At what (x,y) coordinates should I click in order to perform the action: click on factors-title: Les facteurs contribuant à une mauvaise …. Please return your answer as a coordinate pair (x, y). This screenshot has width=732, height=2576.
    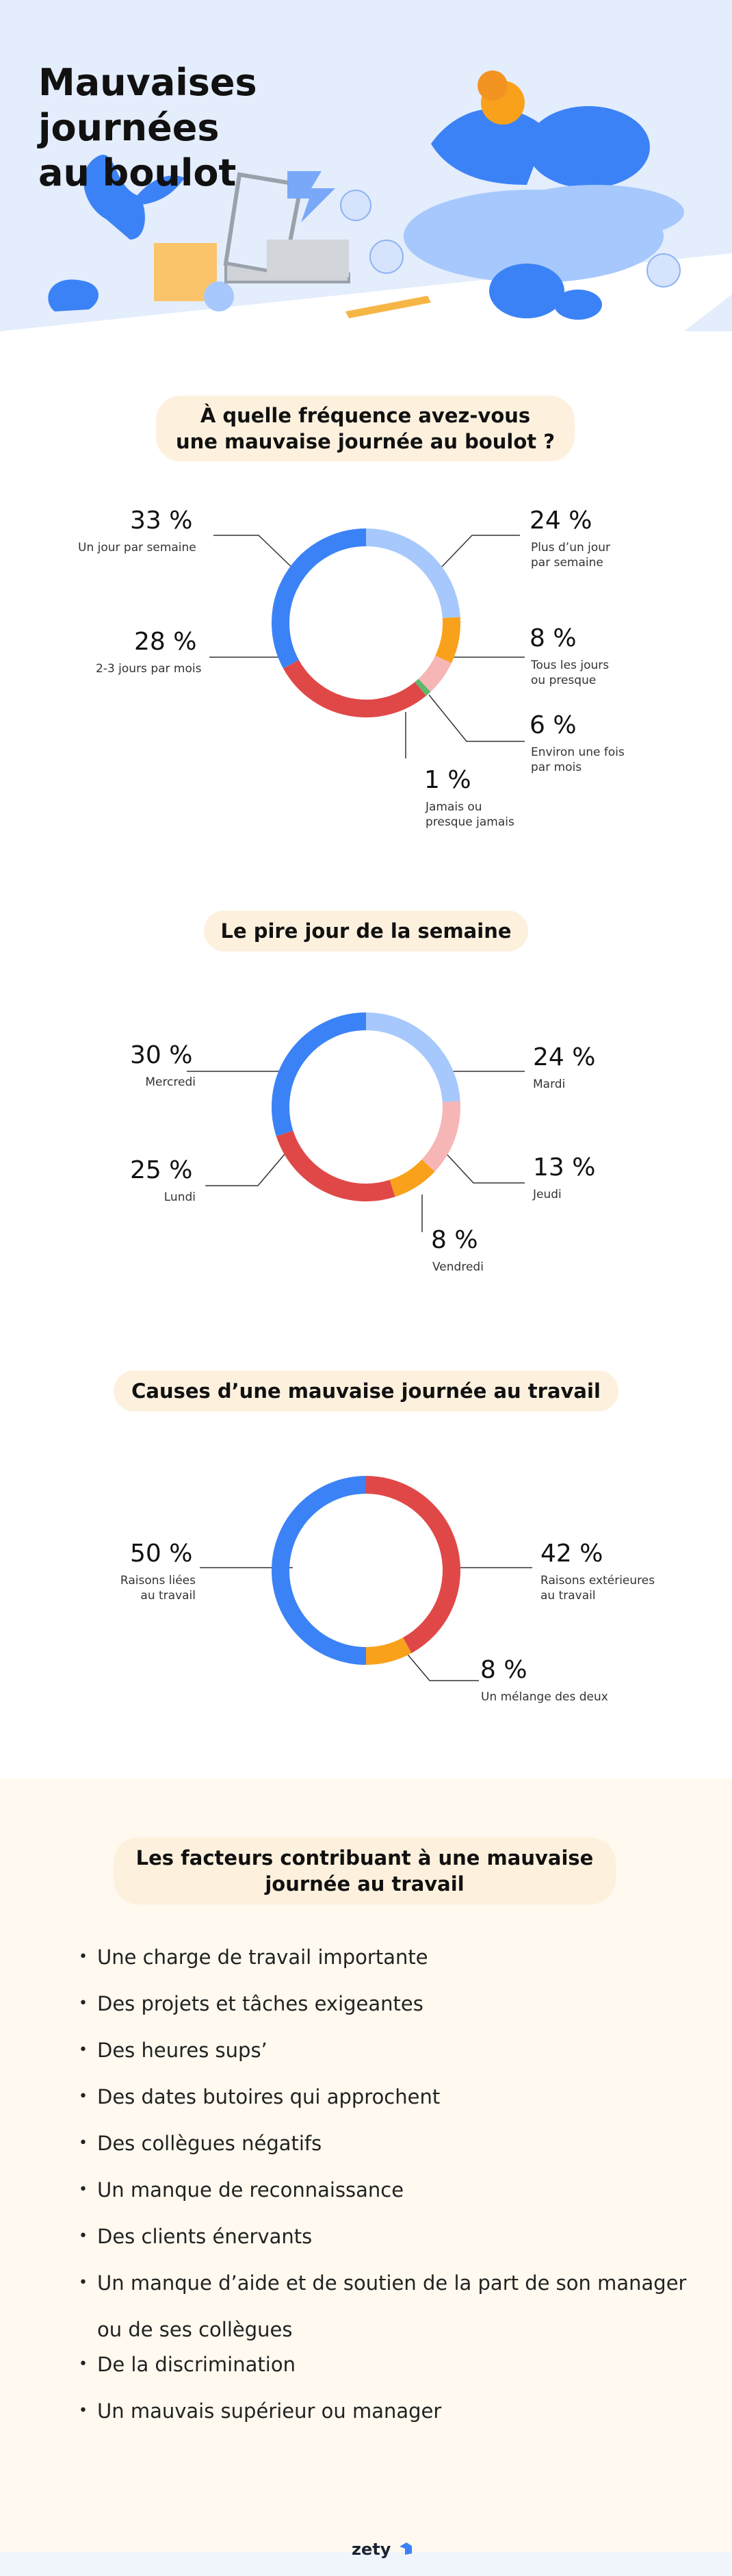
    Looking at the image, I should click on (365, 1871).